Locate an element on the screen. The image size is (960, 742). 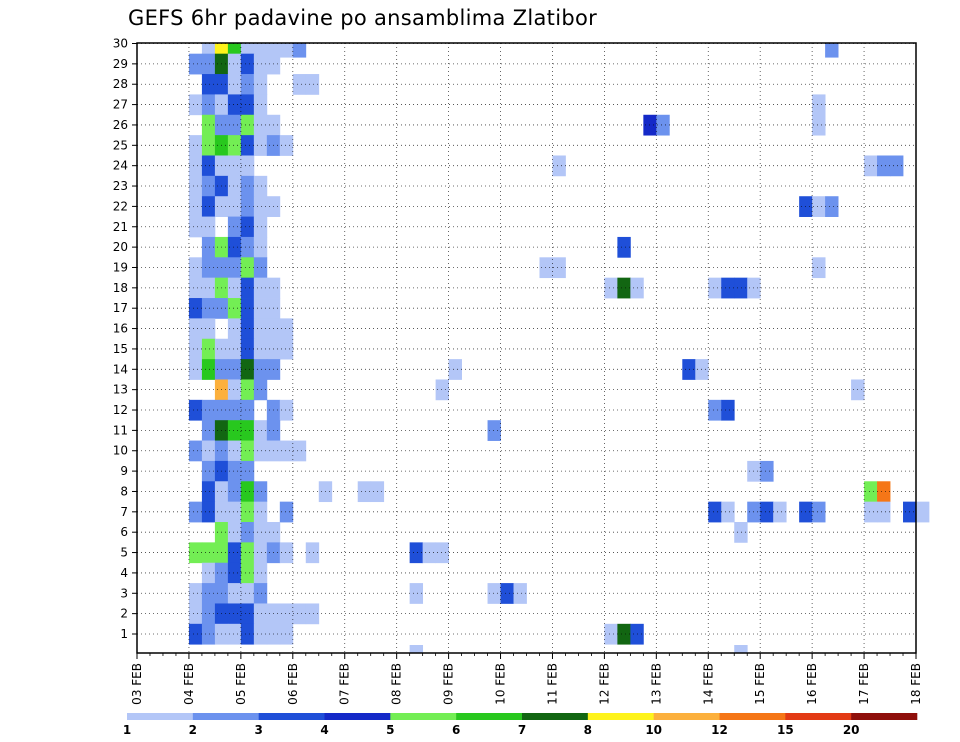
y-tick-label: 29 is located at coordinates (120, 64).